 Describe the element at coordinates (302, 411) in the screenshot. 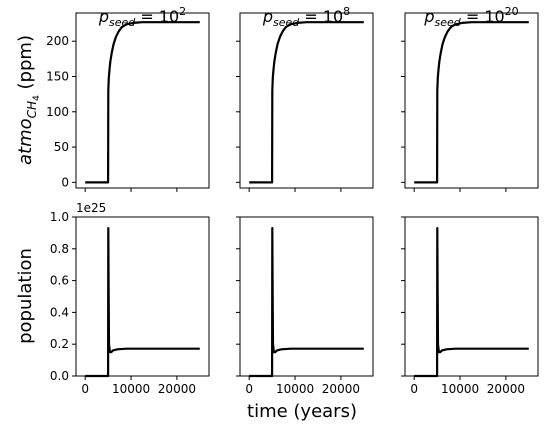

I see `x-axis-label: time (years)` at that location.